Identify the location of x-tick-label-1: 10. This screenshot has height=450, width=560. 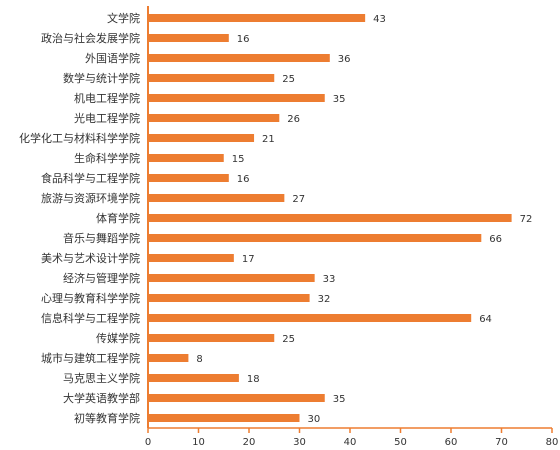
(198, 442).